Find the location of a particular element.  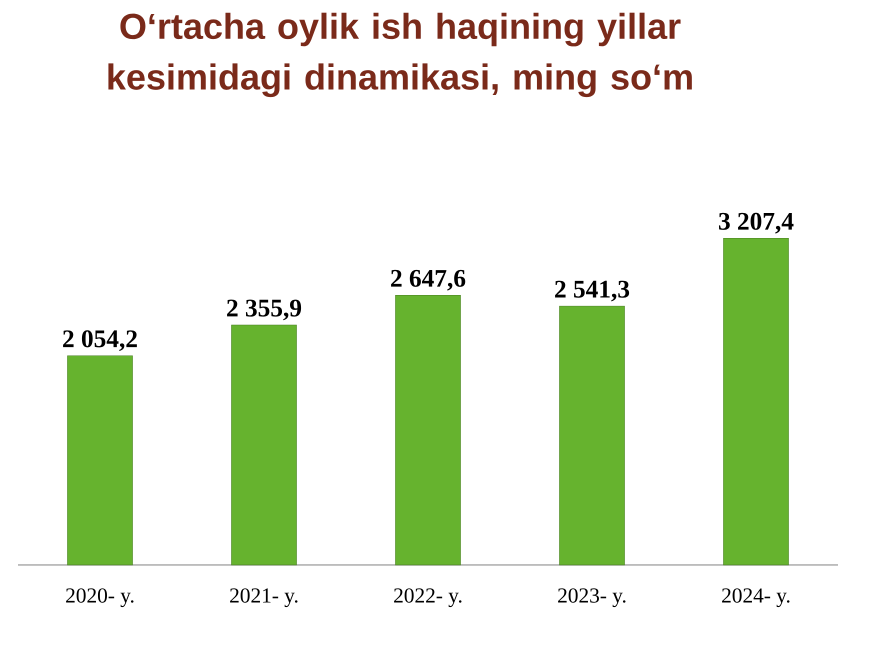

x-tick-label: 2023- y. is located at coordinates (592, 598).